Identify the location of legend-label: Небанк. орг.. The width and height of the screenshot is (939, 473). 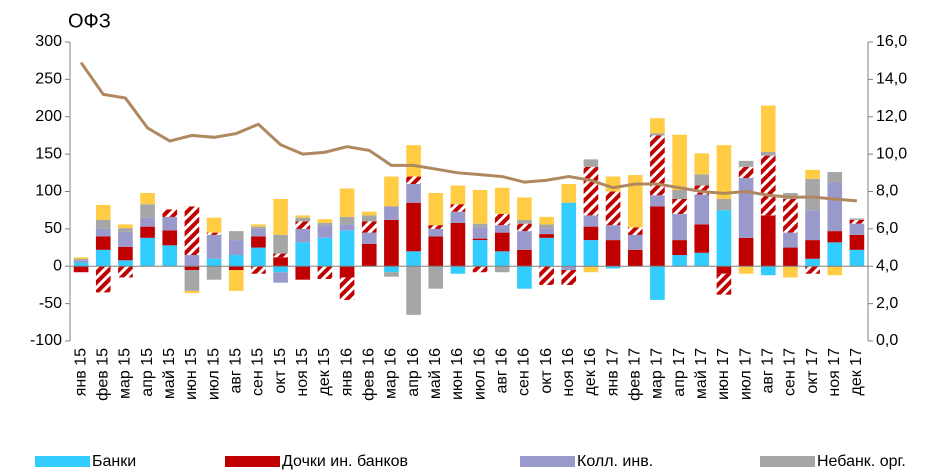
(861, 461).